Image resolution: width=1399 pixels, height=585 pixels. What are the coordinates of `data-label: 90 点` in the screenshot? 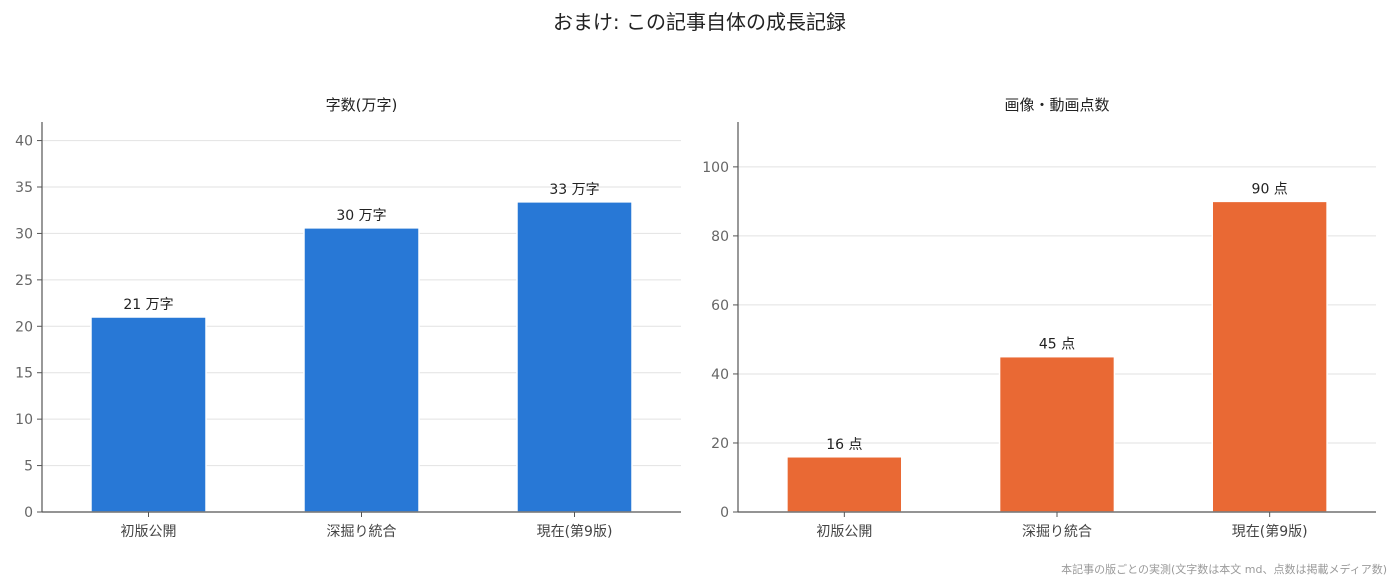 It's located at (1270, 189).